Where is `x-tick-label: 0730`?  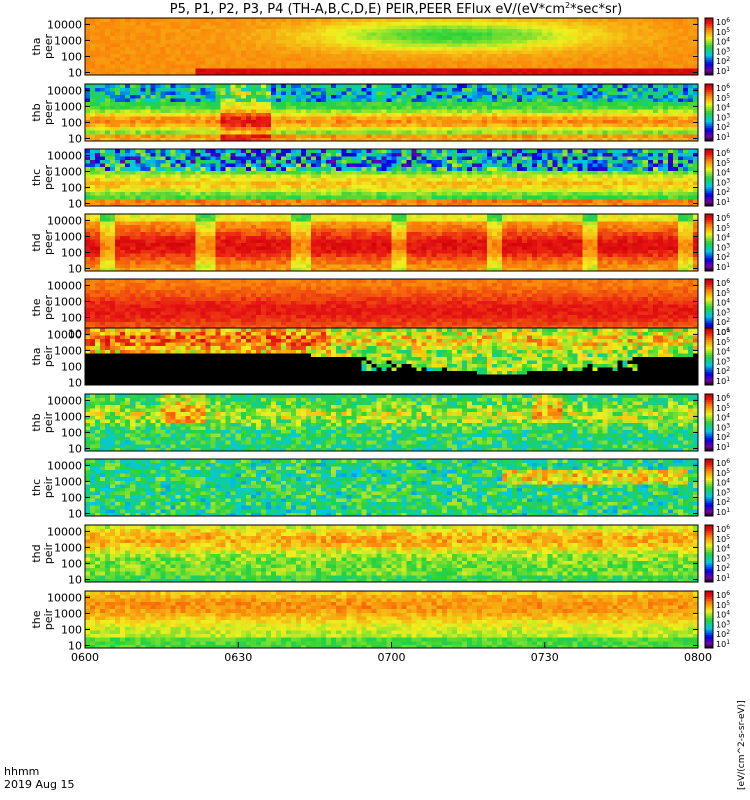 x-tick-label: 0730 is located at coordinates (545, 657).